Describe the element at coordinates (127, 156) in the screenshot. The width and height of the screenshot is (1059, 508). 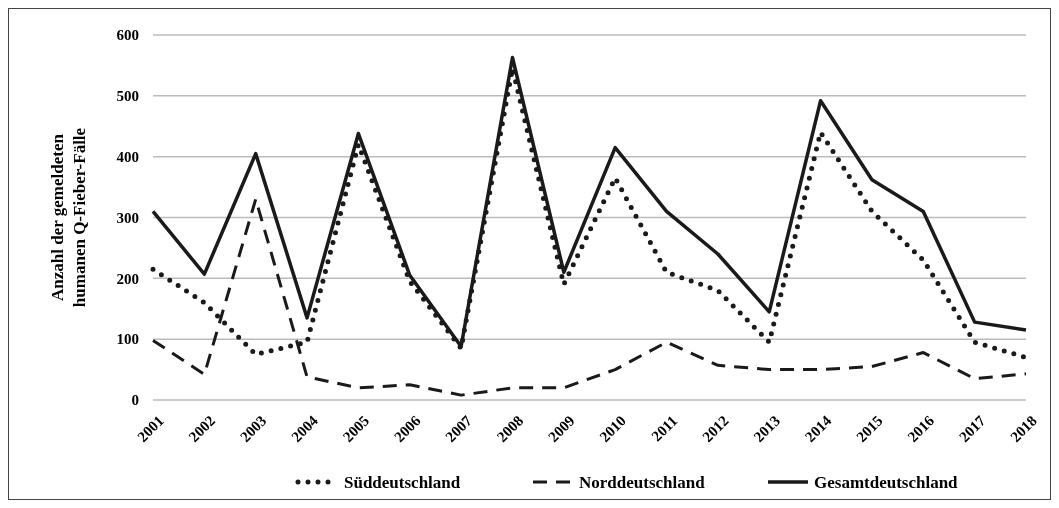
I see `y-tick-label: 400` at that location.